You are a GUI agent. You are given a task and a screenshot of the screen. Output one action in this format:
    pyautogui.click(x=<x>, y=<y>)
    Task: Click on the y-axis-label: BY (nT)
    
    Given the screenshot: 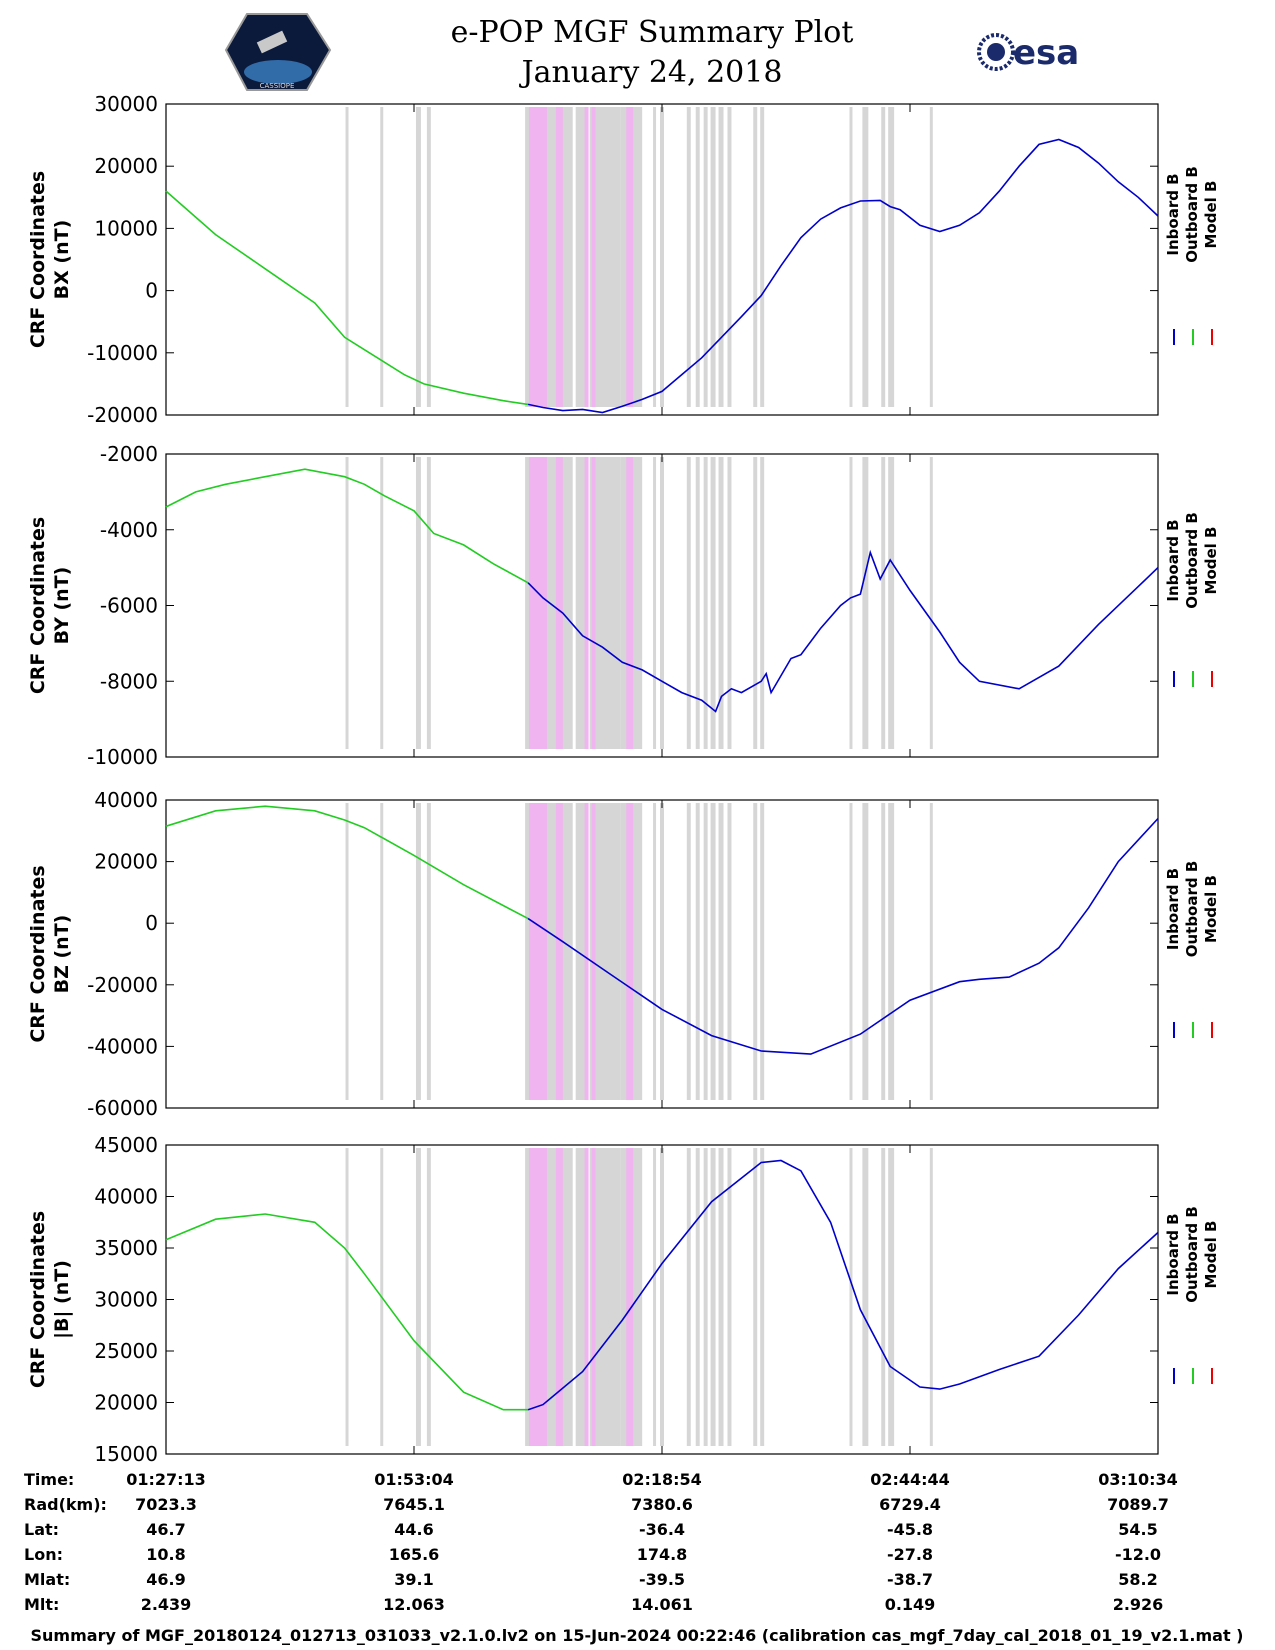 What is the action you would take?
    pyautogui.click(x=62, y=606)
    